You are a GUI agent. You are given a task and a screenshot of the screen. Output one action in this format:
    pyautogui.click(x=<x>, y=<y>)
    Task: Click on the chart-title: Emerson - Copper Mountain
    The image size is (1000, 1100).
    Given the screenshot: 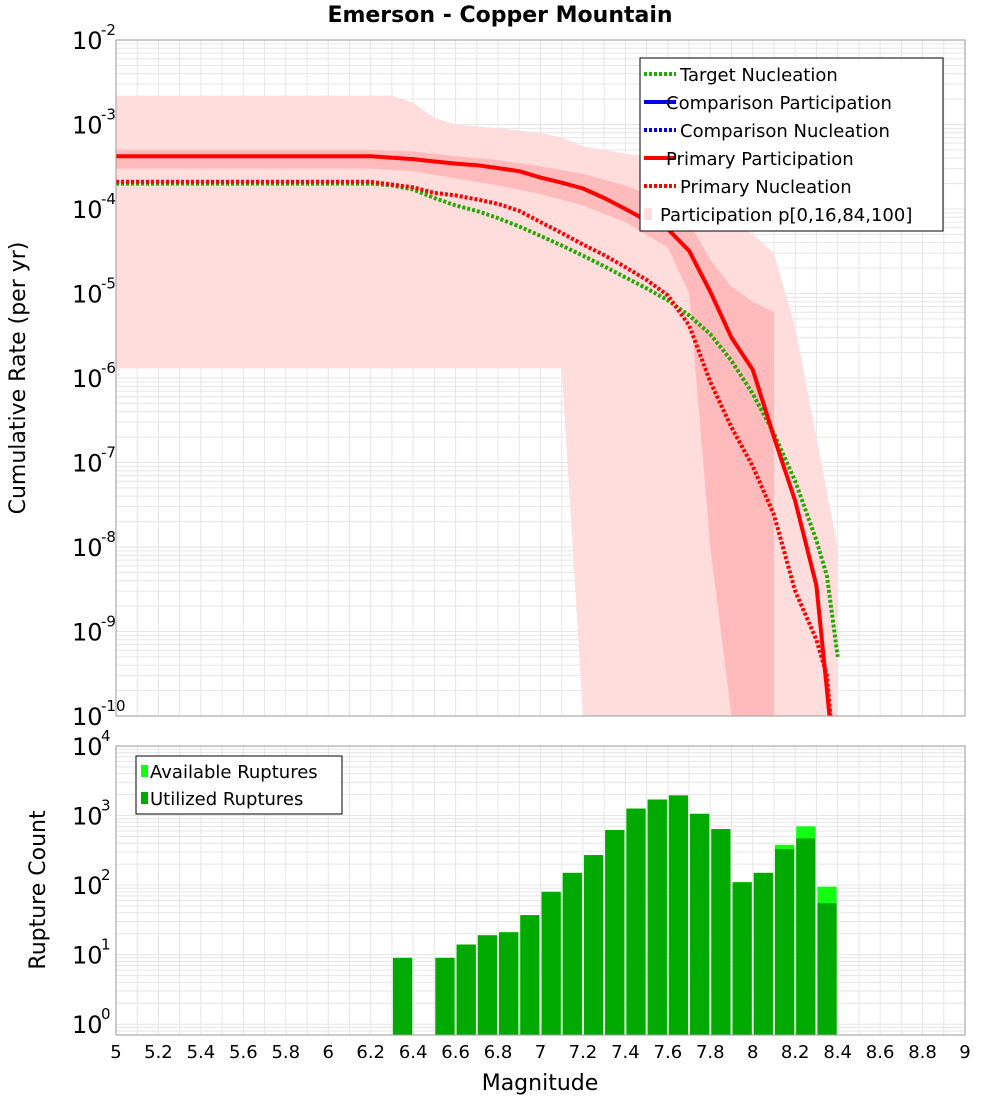 What is the action you would take?
    pyautogui.click(x=499, y=15)
    